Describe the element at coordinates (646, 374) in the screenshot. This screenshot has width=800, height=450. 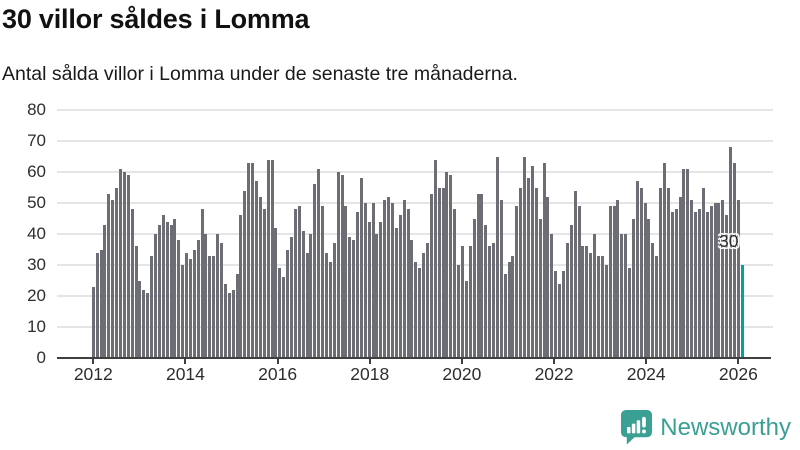
I see `x-axis-tick-label: 2024` at that location.